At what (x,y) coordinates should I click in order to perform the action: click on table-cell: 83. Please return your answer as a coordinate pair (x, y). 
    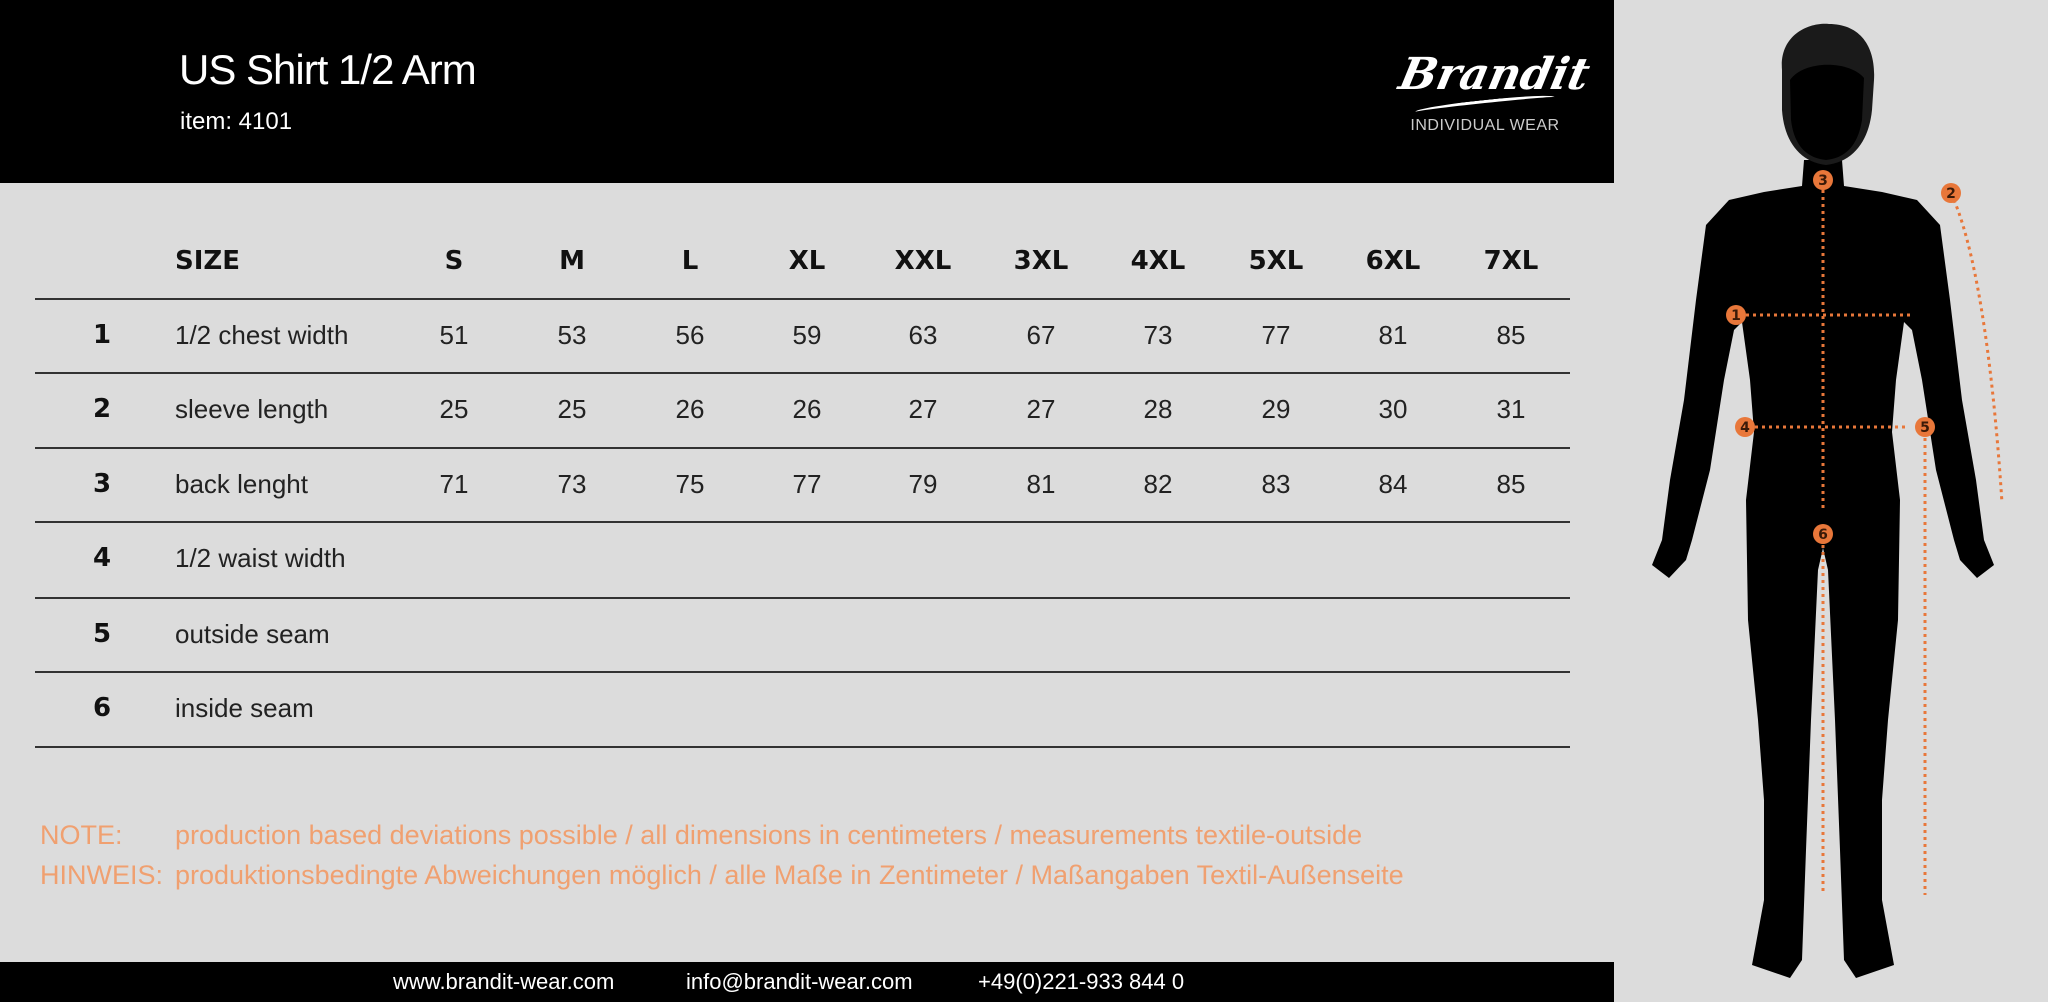
    Looking at the image, I should click on (1276, 484).